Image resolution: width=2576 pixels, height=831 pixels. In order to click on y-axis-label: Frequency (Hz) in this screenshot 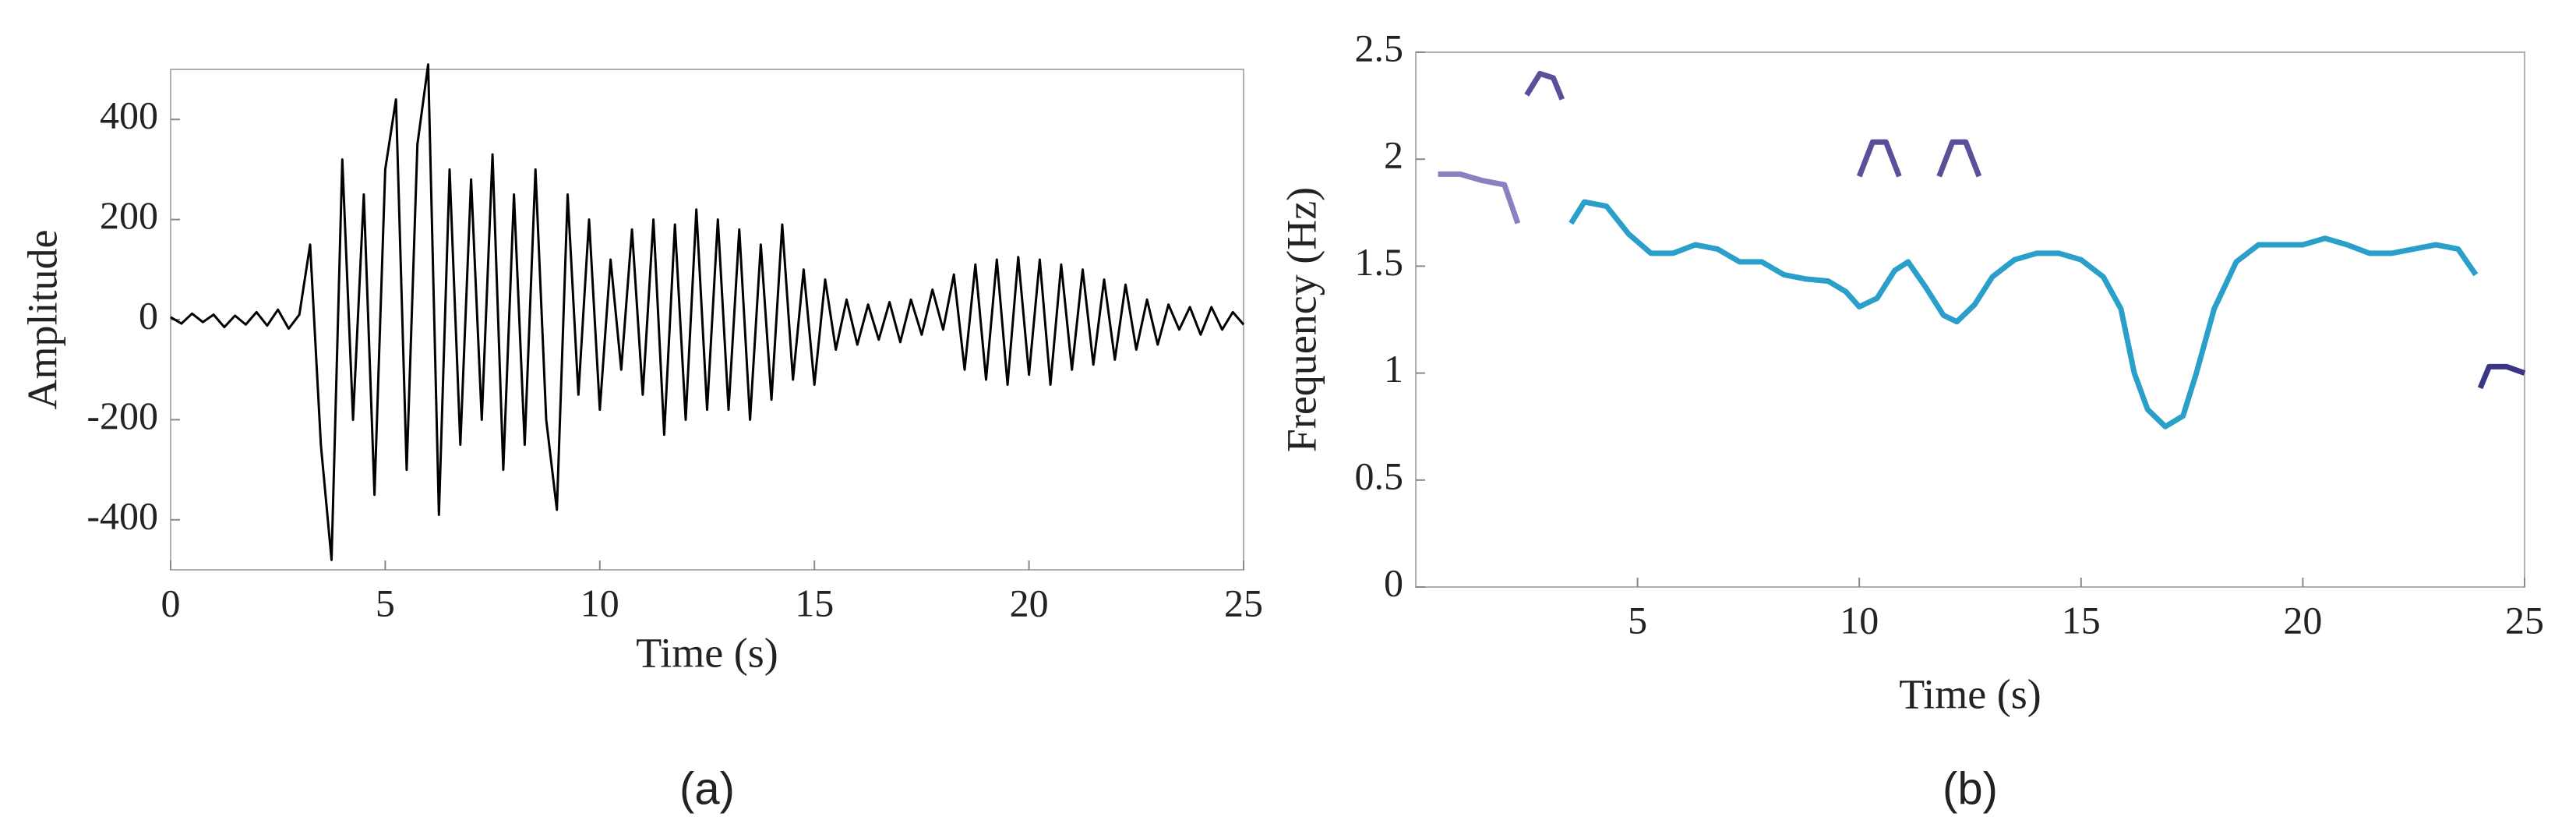, I will do `click(1301, 319)`.